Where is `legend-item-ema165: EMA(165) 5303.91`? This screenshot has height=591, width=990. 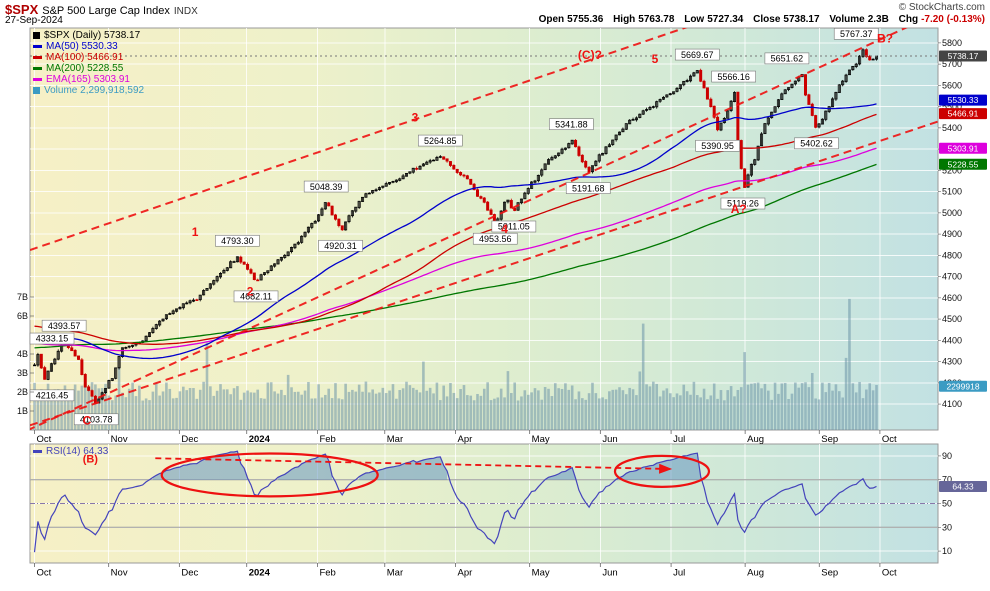 legend-item-ema165: EMA(165) 5303.91 is located at coordinates (88, 79).